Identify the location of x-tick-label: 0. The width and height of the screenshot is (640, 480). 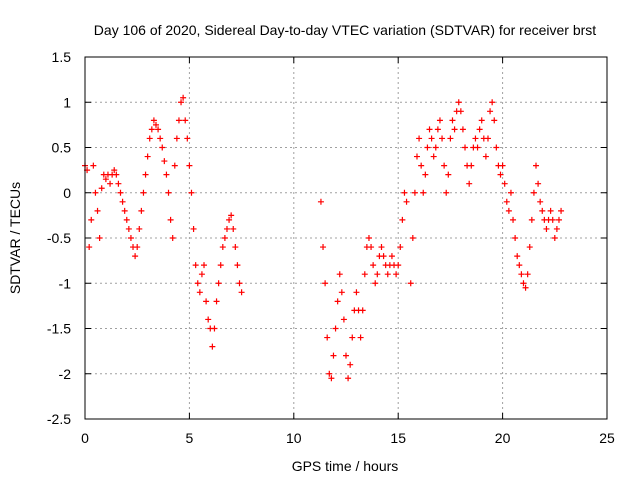
(85, 438).